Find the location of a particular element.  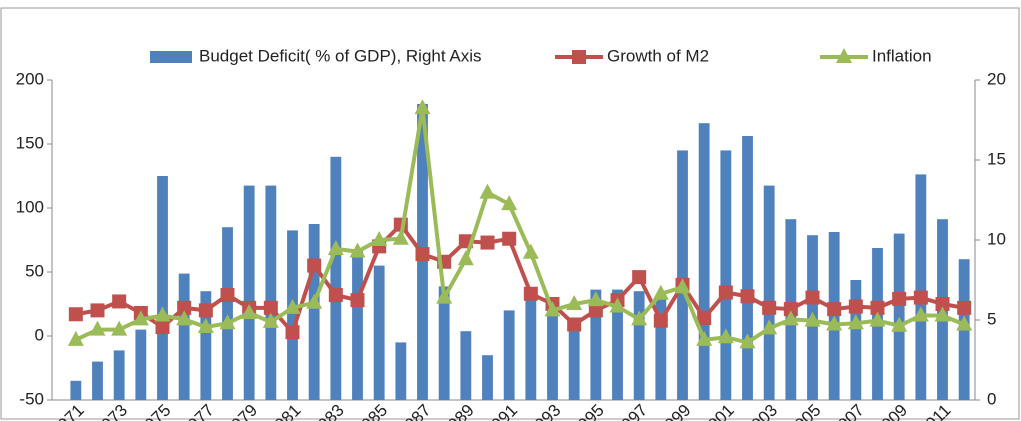

x-tick-label: 2005 is located at coordinates (804, 411).